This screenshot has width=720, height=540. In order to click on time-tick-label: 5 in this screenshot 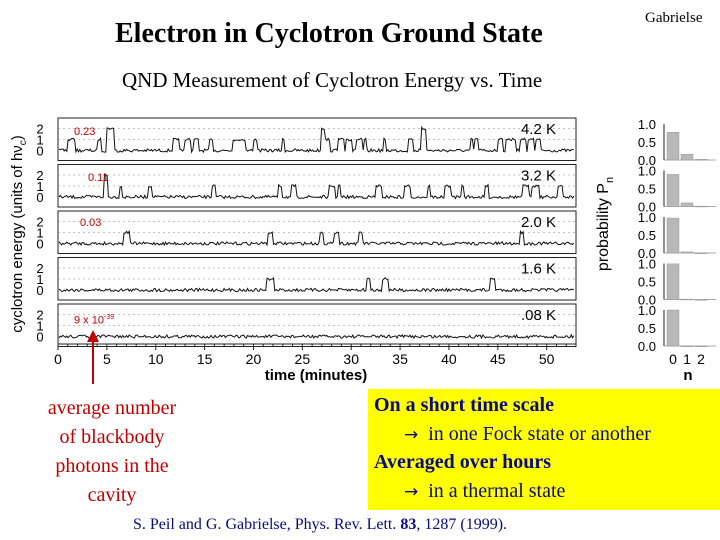, I will do `click(107, 359)`.